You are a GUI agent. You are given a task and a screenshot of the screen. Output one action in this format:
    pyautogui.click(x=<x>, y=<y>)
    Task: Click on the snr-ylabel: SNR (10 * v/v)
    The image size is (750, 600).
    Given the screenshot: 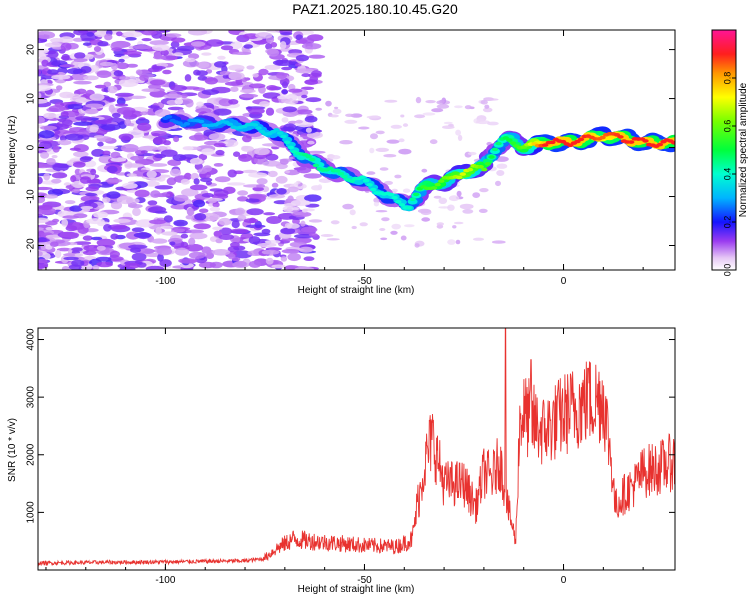 What is the action you would take?
    pyautogui.click(x=12, y=450)
    